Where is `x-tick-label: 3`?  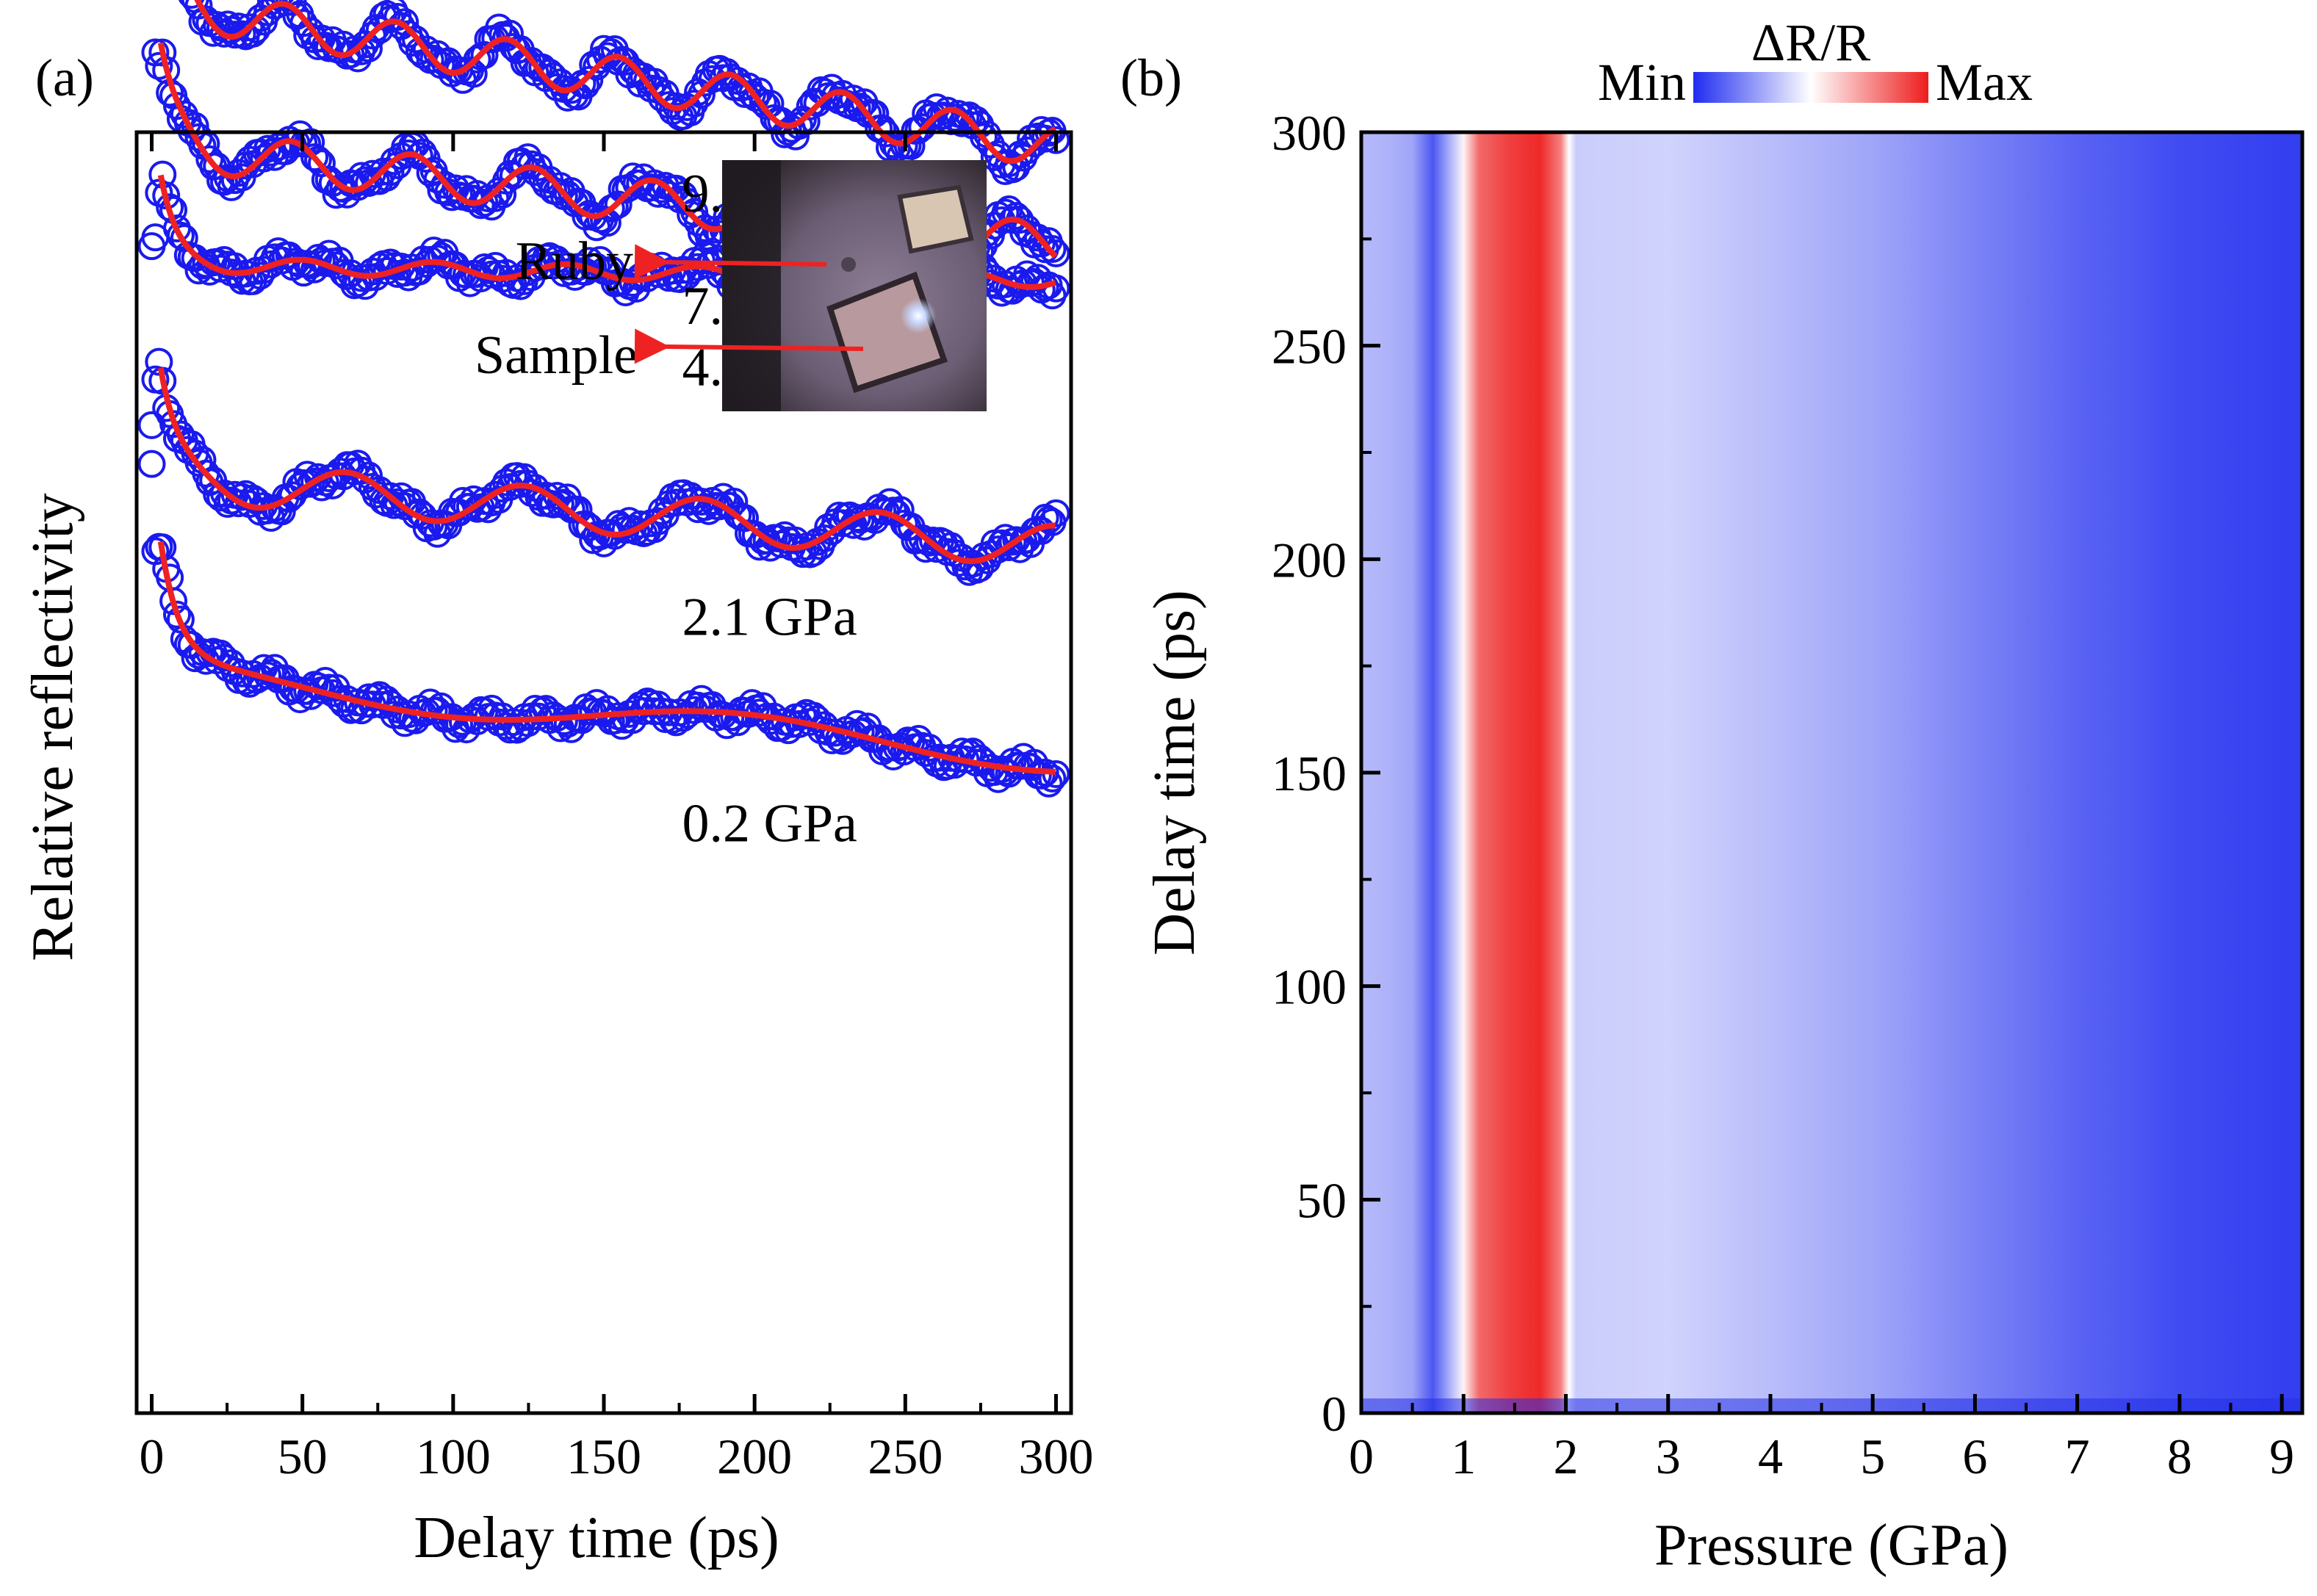 x-tick-label: 3 is located at coordinates (1668, 1456).